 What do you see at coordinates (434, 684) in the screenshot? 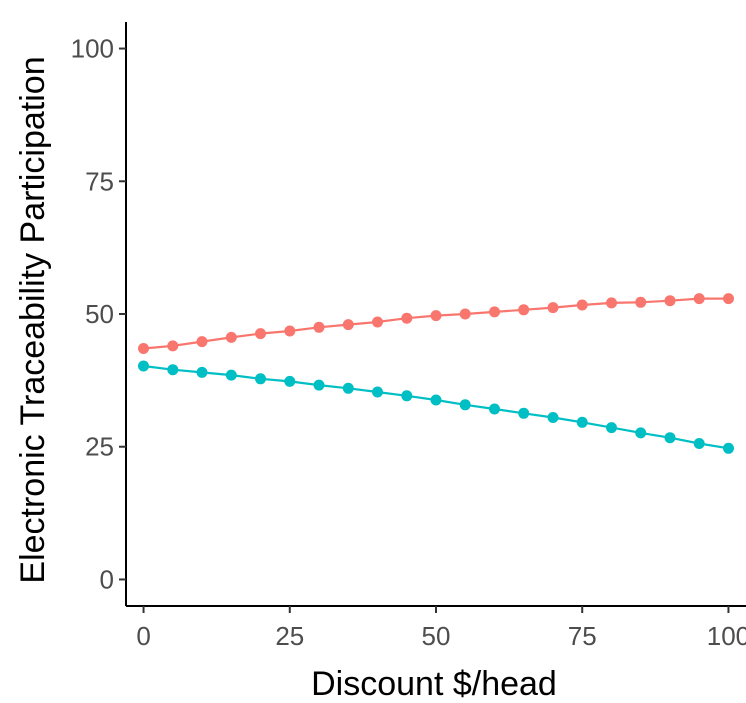
I see `x-axis-title: Discount $/head` at bounding box center [434, 684].